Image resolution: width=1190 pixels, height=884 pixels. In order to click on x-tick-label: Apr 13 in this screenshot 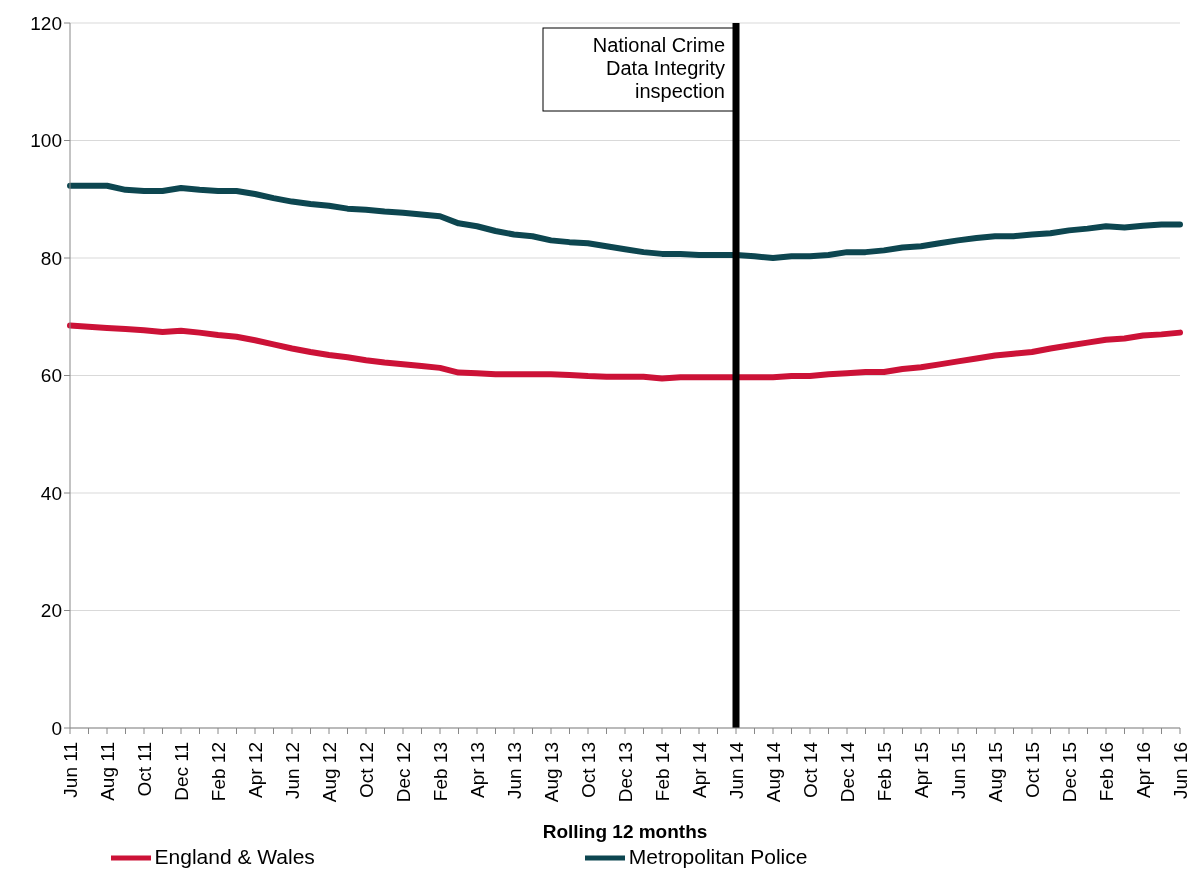, I will do `click(477, 770)`.